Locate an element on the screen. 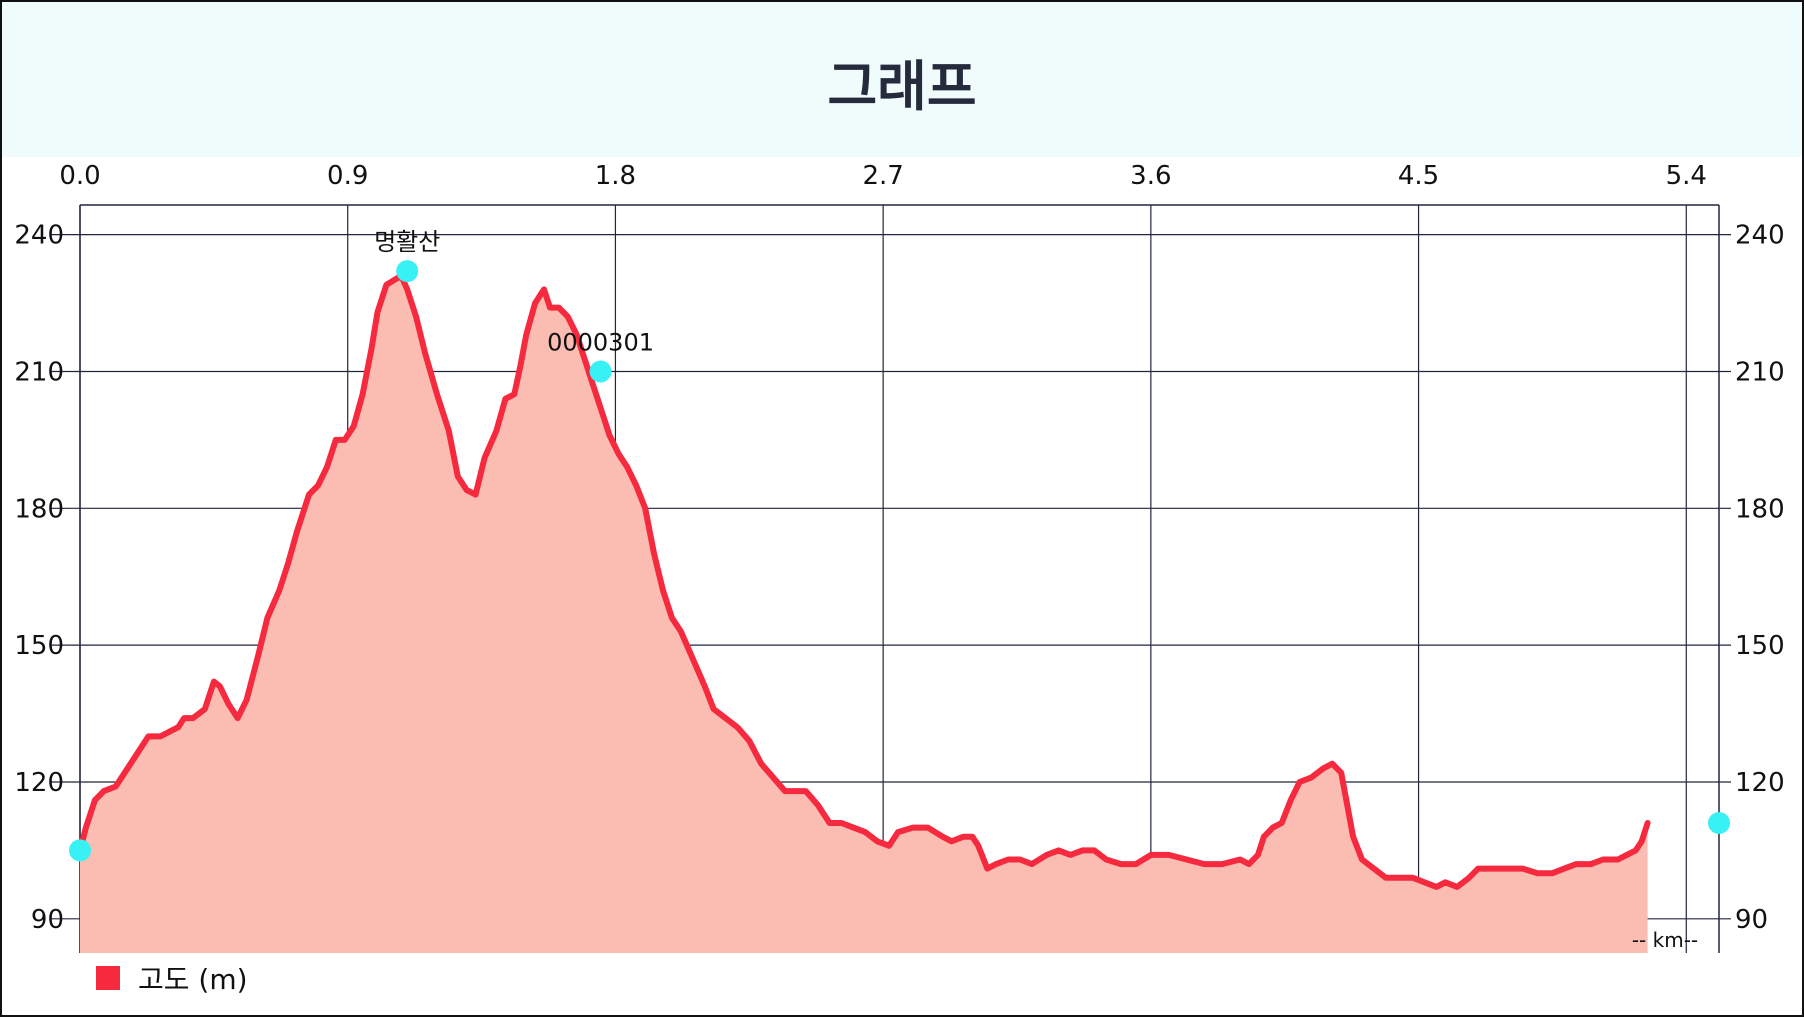 The width and height of the screenshot is (1804, 1017). y-tick-label-left: 180 is located at coordinates (39, 509).